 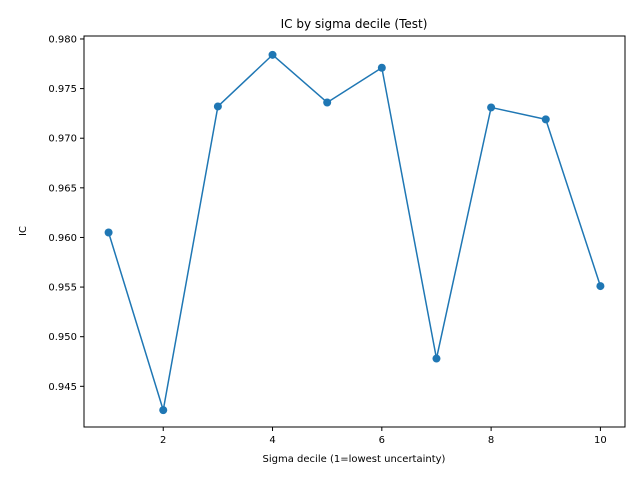 What do you see at coordinates (163, 440) in the screenshot?
I see `x-tick-label: 2` at bounding box center [163, 440].